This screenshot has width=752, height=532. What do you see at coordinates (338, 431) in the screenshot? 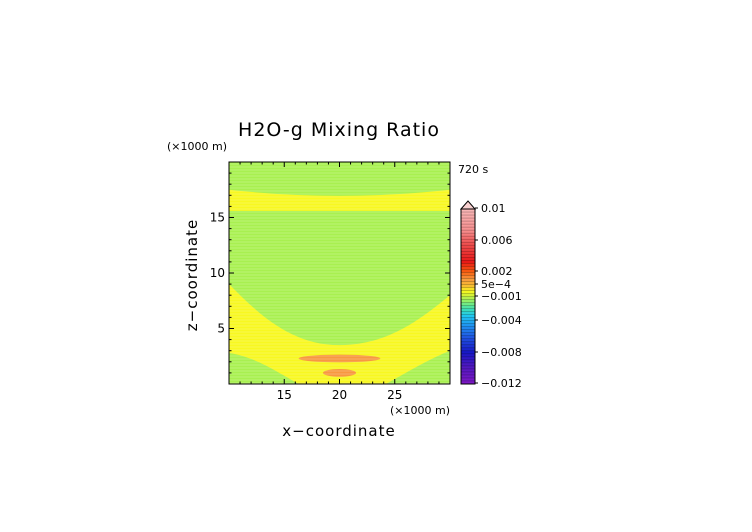
I see `x-axis-label: x−coordinate` at bounding box center [338, 431].